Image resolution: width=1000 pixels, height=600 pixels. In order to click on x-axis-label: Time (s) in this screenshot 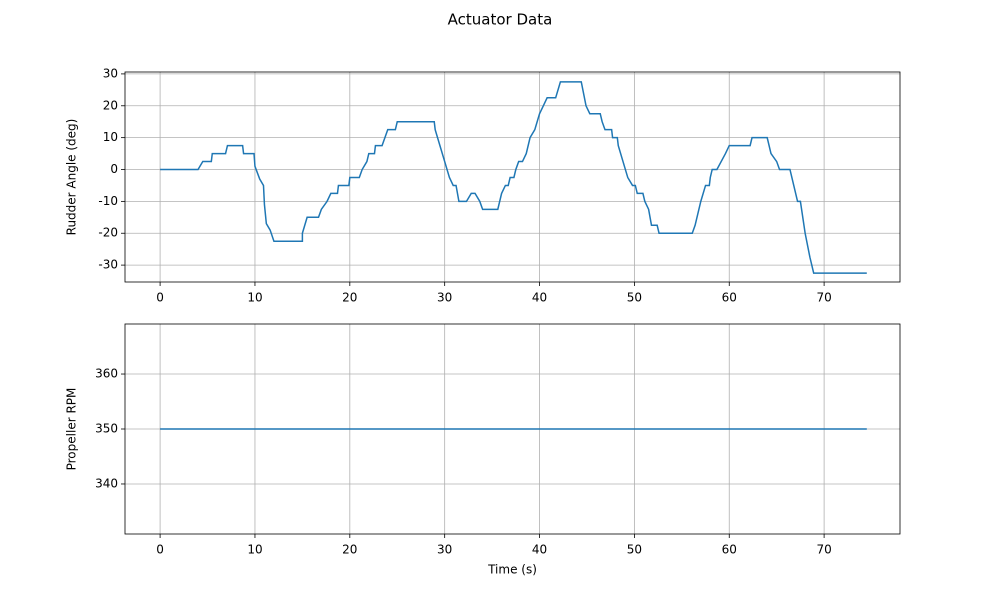, I will do `click(512, 570)`.